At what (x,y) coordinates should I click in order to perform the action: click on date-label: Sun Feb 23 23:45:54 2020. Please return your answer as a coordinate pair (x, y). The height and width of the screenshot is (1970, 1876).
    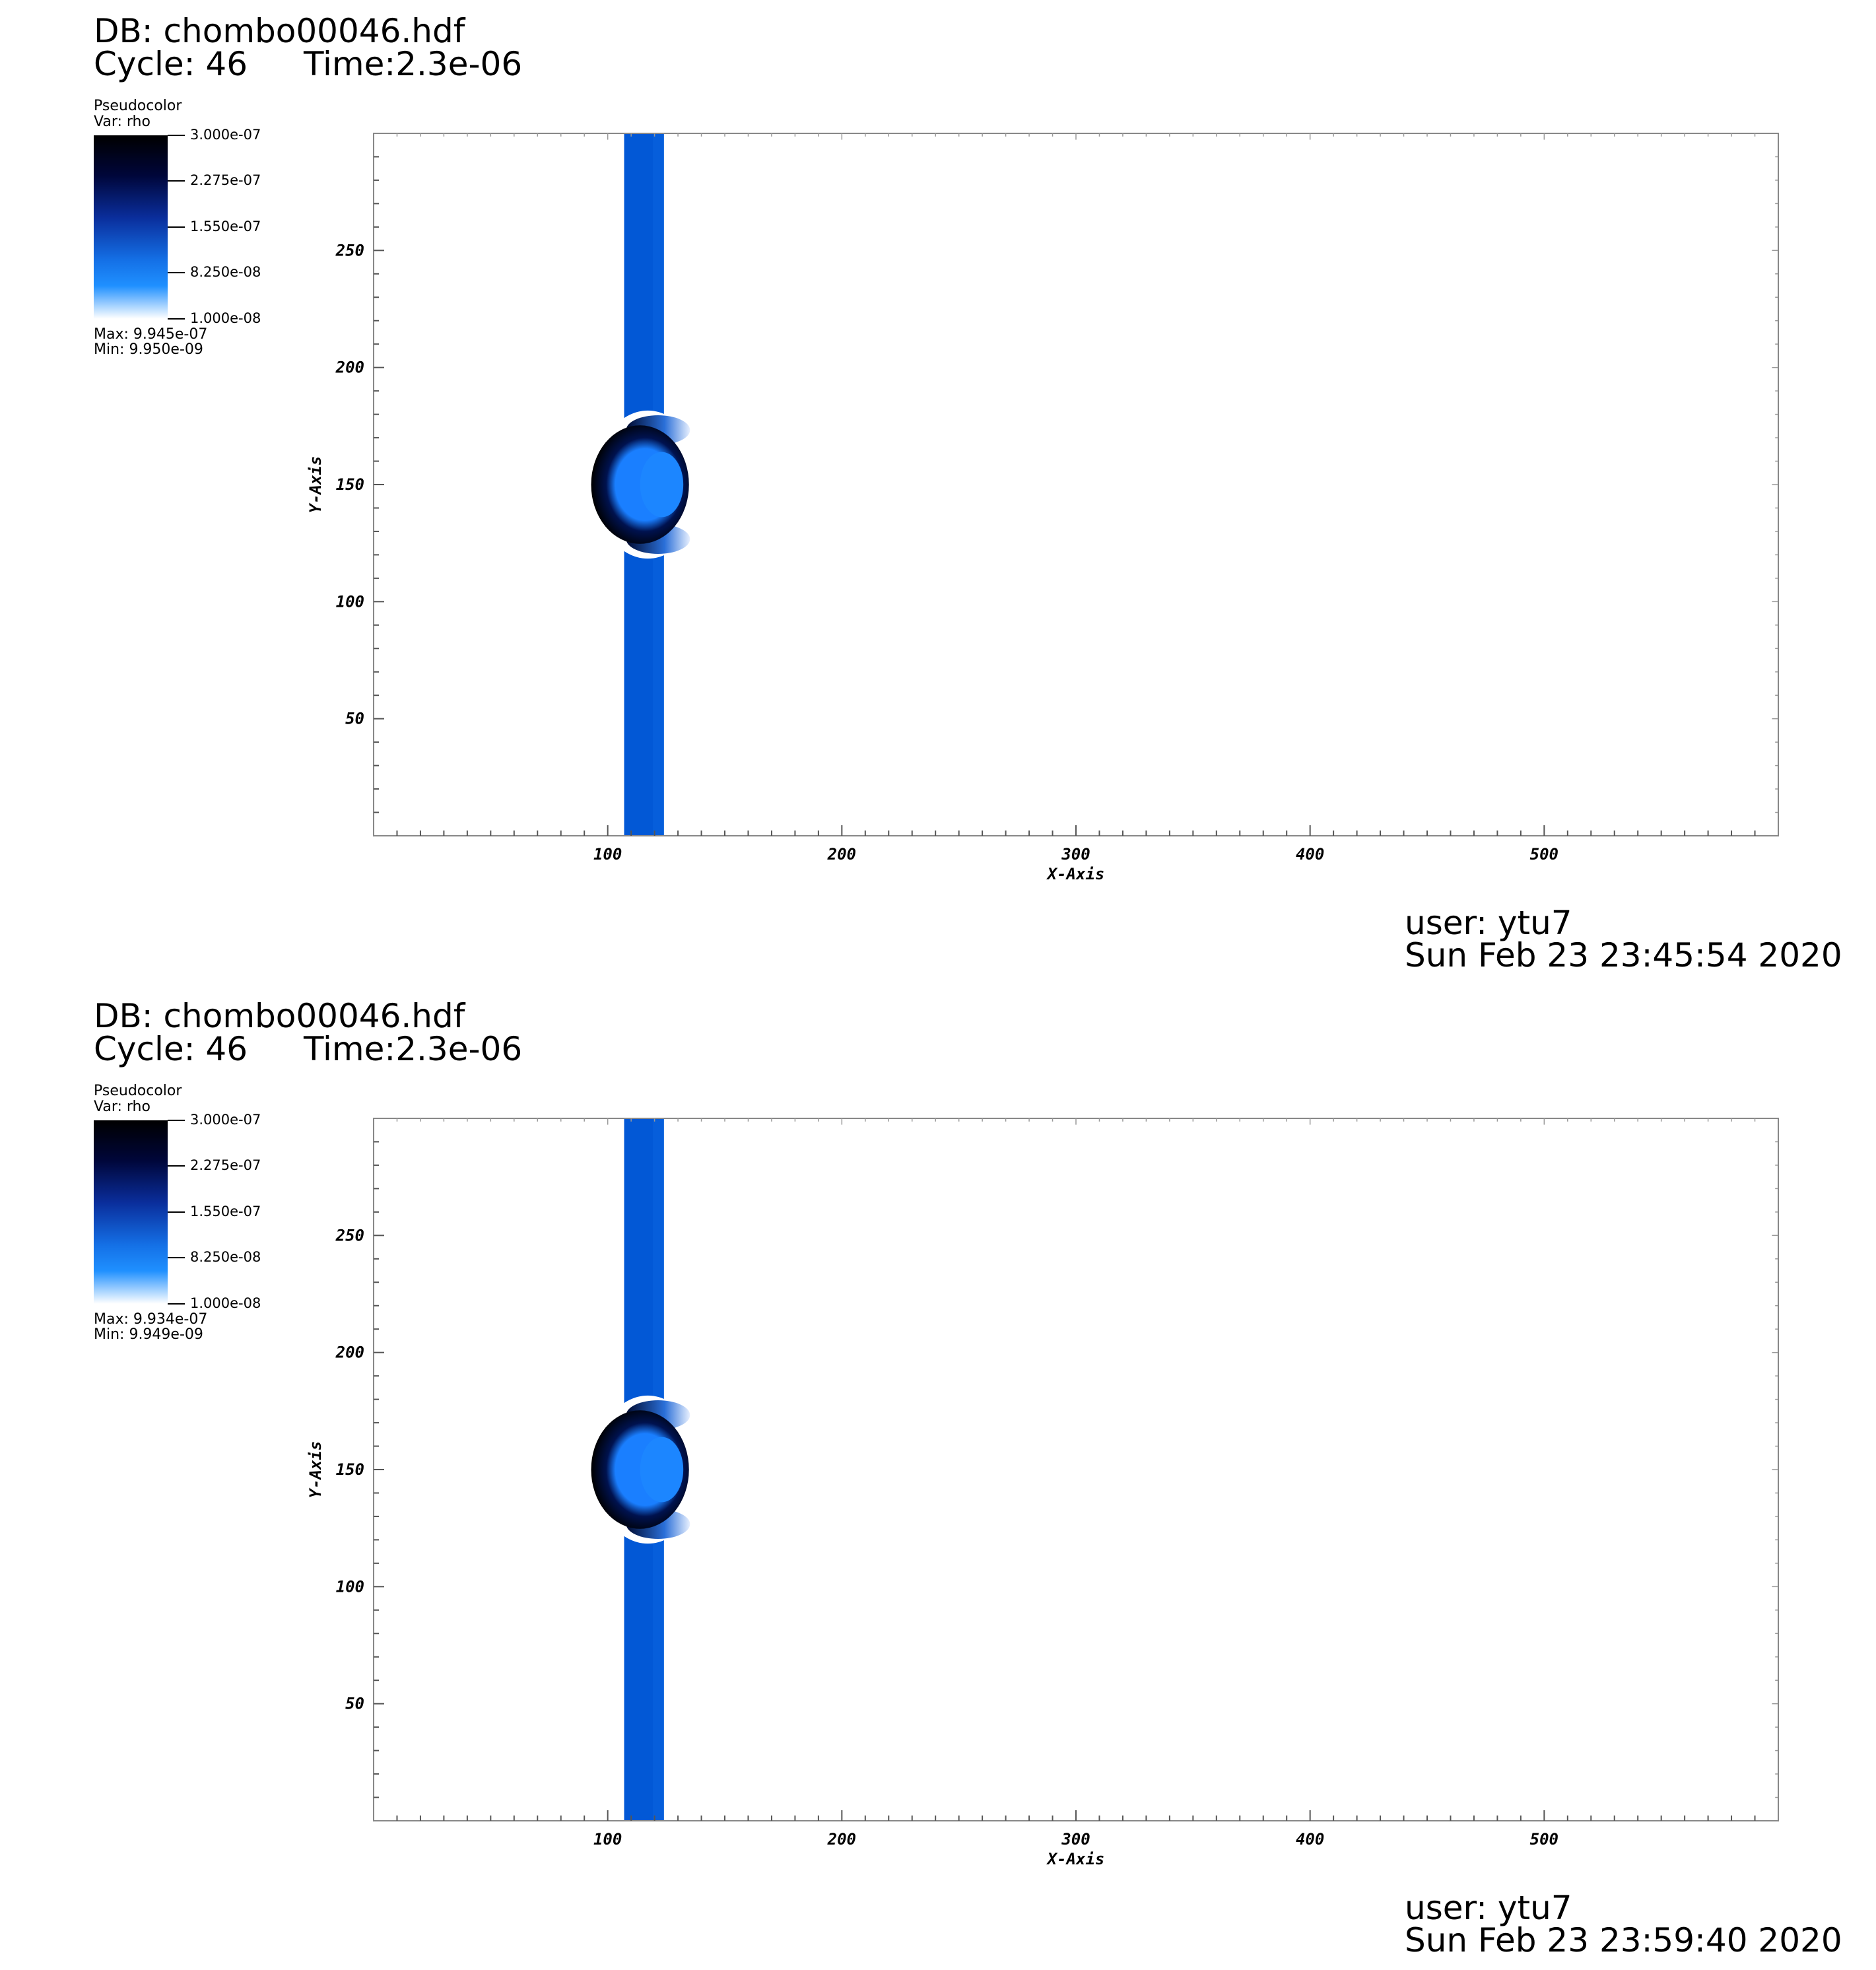
    Looking at the image, I should click on (1623, 955).